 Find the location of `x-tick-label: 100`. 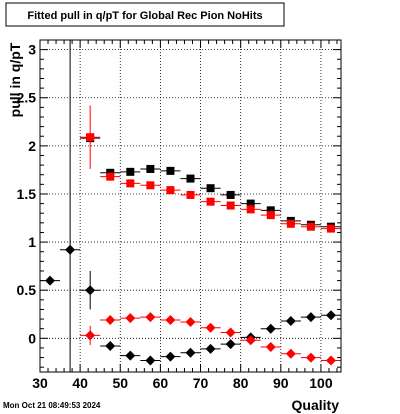

x-tick-label: 100 is located at coordinates (321, 383).